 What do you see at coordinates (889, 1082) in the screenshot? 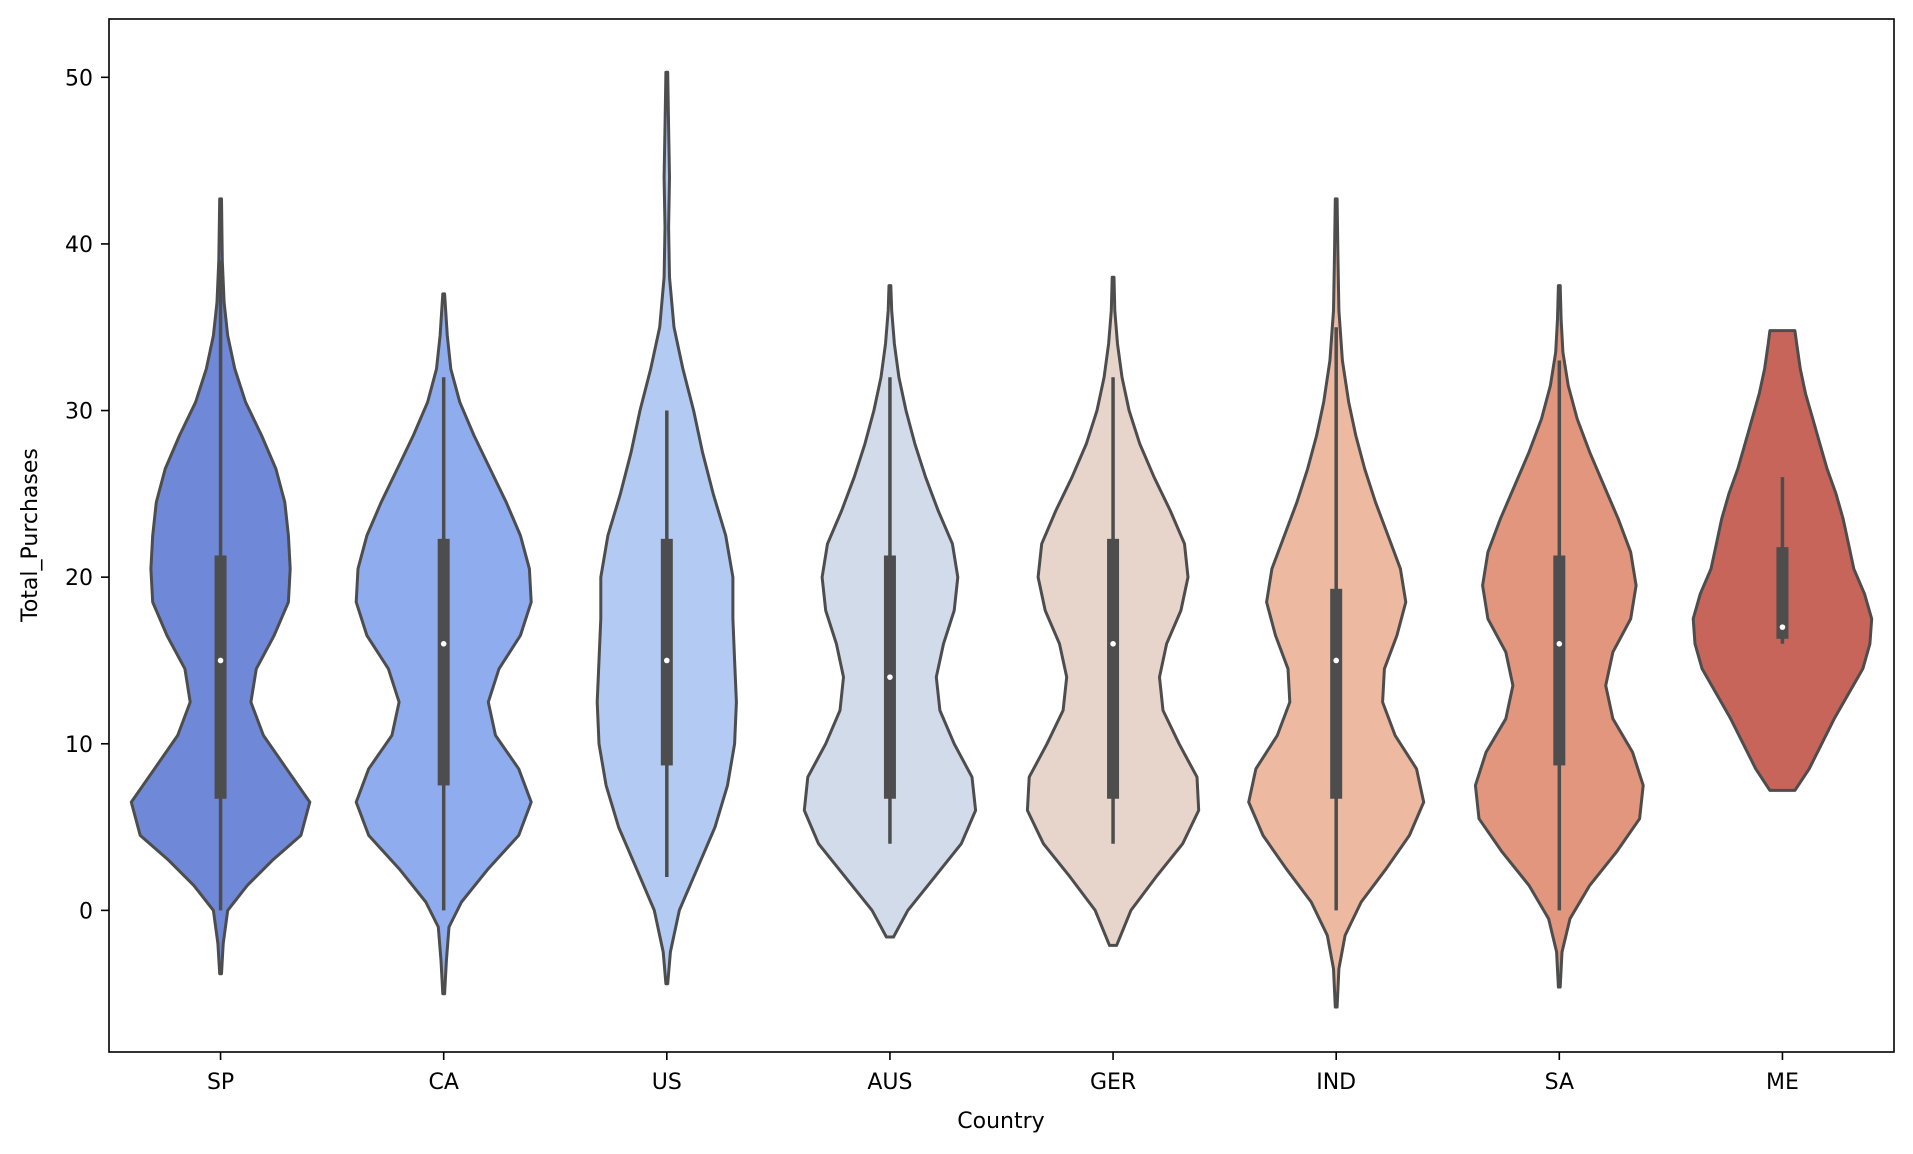
I see `x-tick-label-aus: AUS` at bounding box center [889, 1082].